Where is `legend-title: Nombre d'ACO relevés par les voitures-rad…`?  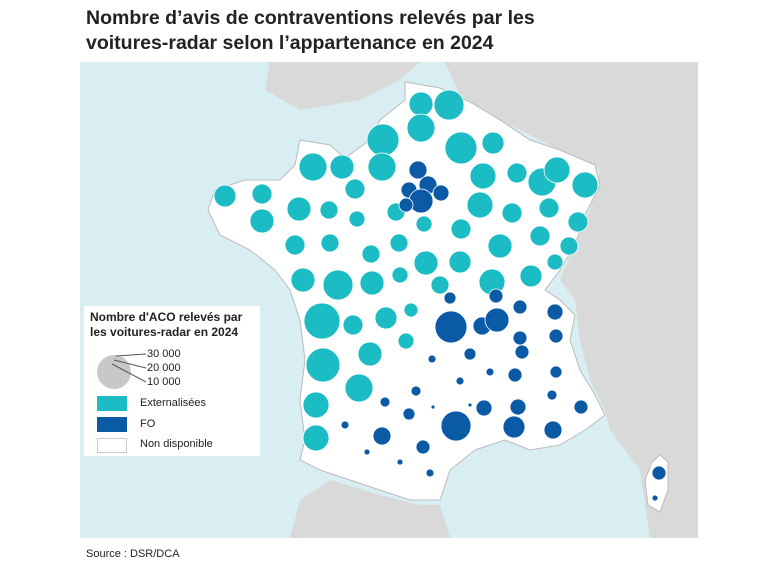 legend-title: Nombre d'ACO relevés par les voitures-rad… is located at coordinates (175, 325).